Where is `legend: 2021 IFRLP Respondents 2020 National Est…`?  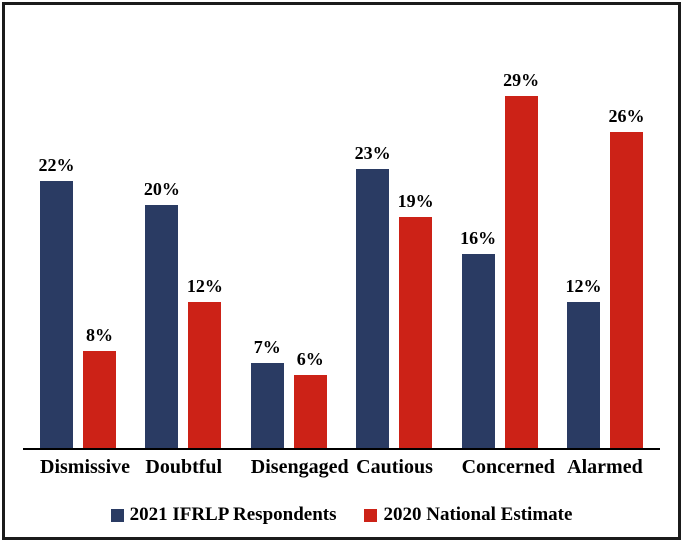
legend: 2021 IFRLP Respondents 2020 National Est… is located at coordinates (341, 515).